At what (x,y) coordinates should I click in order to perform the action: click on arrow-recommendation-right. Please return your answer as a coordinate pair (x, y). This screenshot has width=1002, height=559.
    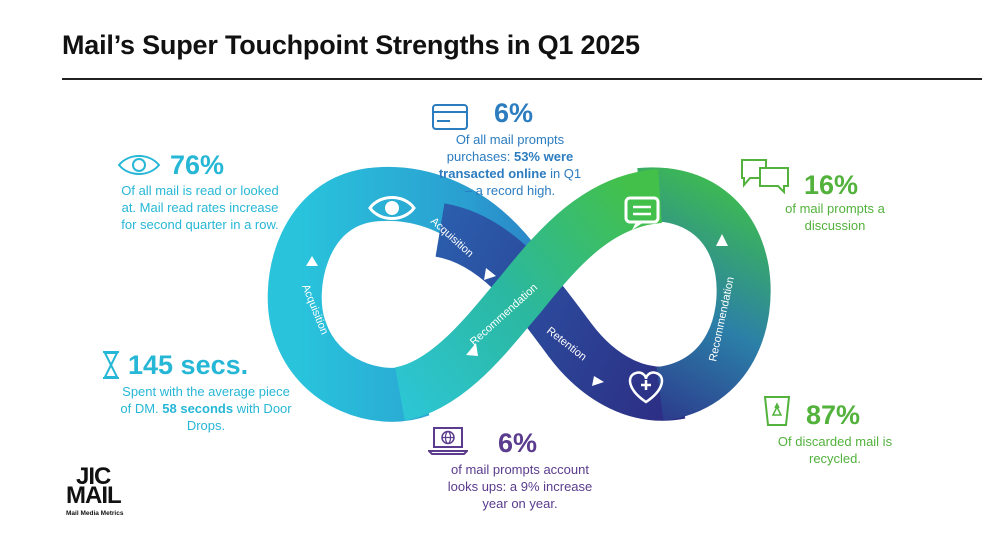
    Looking at the image, I should click on (722, 240).